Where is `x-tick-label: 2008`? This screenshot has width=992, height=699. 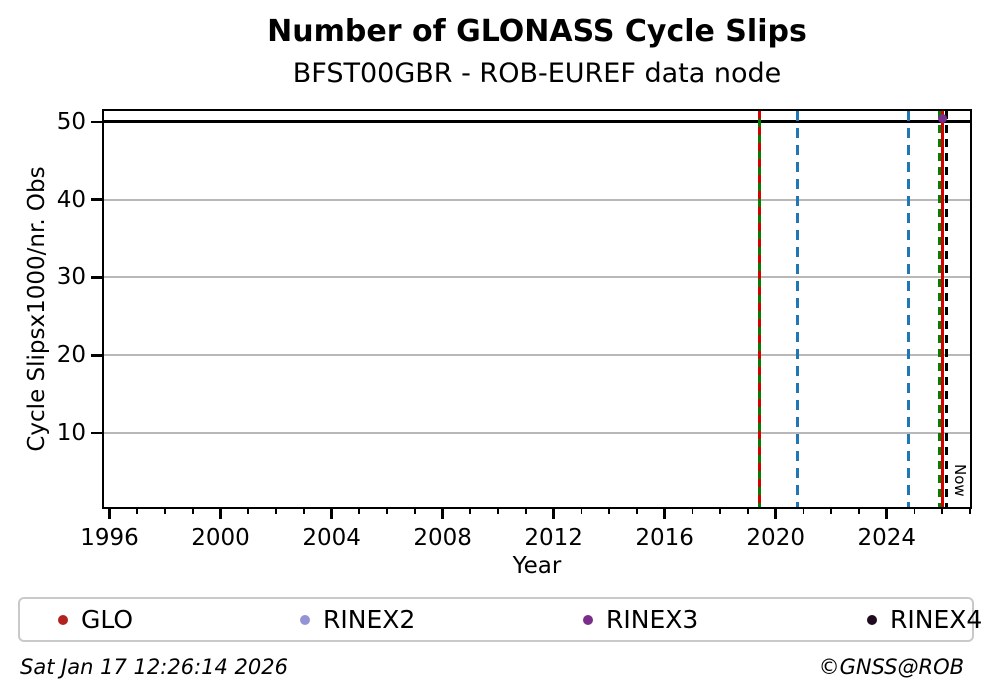 x-tick-label: 2008 is located at coordinates (442, 538).